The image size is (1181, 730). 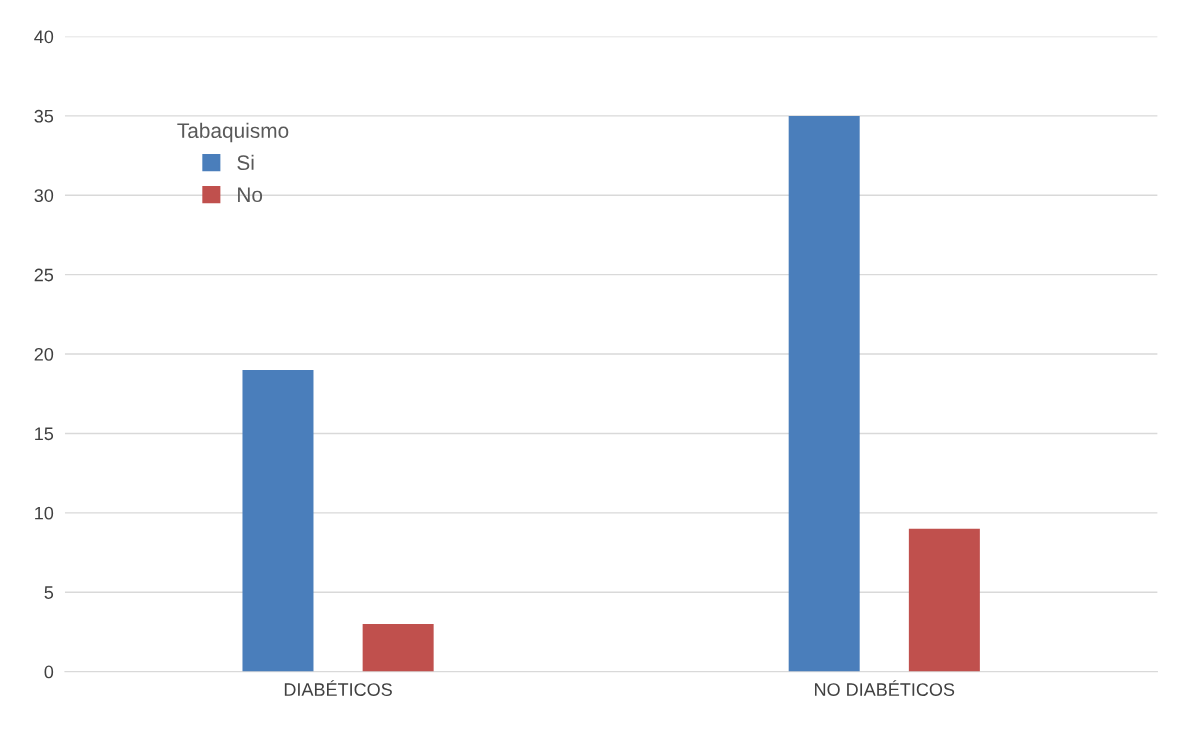 I want to click on y-tick-label: 40, so click(x=44, y=37).